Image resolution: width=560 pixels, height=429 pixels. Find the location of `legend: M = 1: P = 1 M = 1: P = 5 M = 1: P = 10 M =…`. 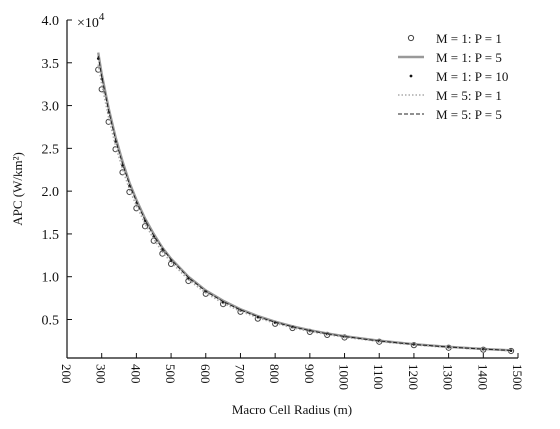

legend: M = 1: P = 1 M = 1: P = 5 M = 1: P = 10 M =… is located at coordinates (453, 76).